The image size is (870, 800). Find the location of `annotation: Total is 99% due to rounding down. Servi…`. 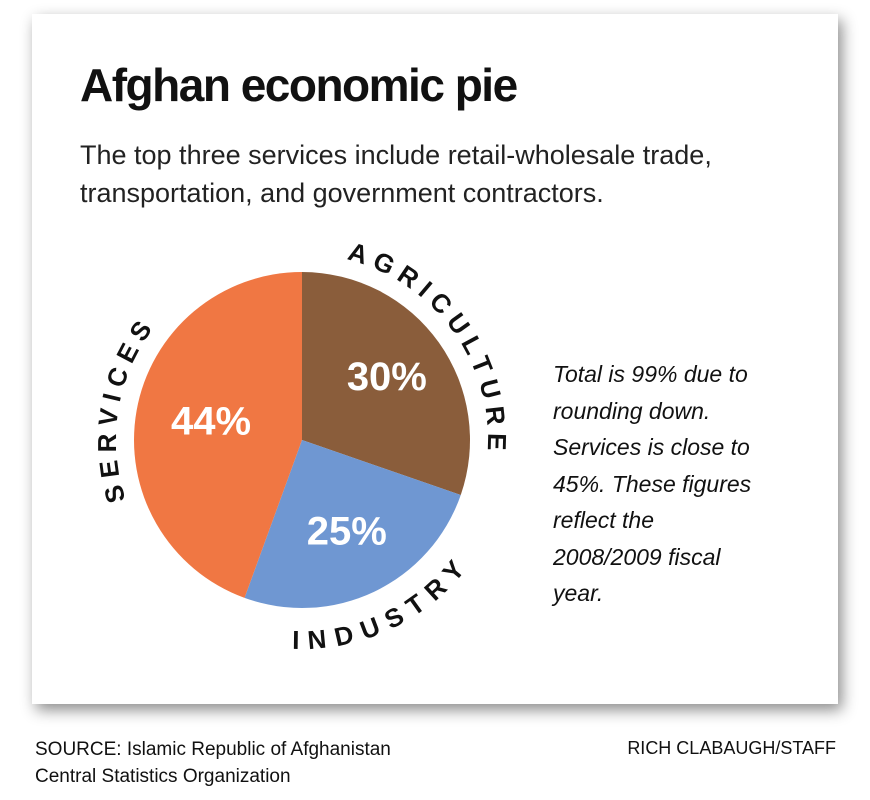

annotation: Total is 99% due to rounding down. Servi… is located at coordinates (652, 483).